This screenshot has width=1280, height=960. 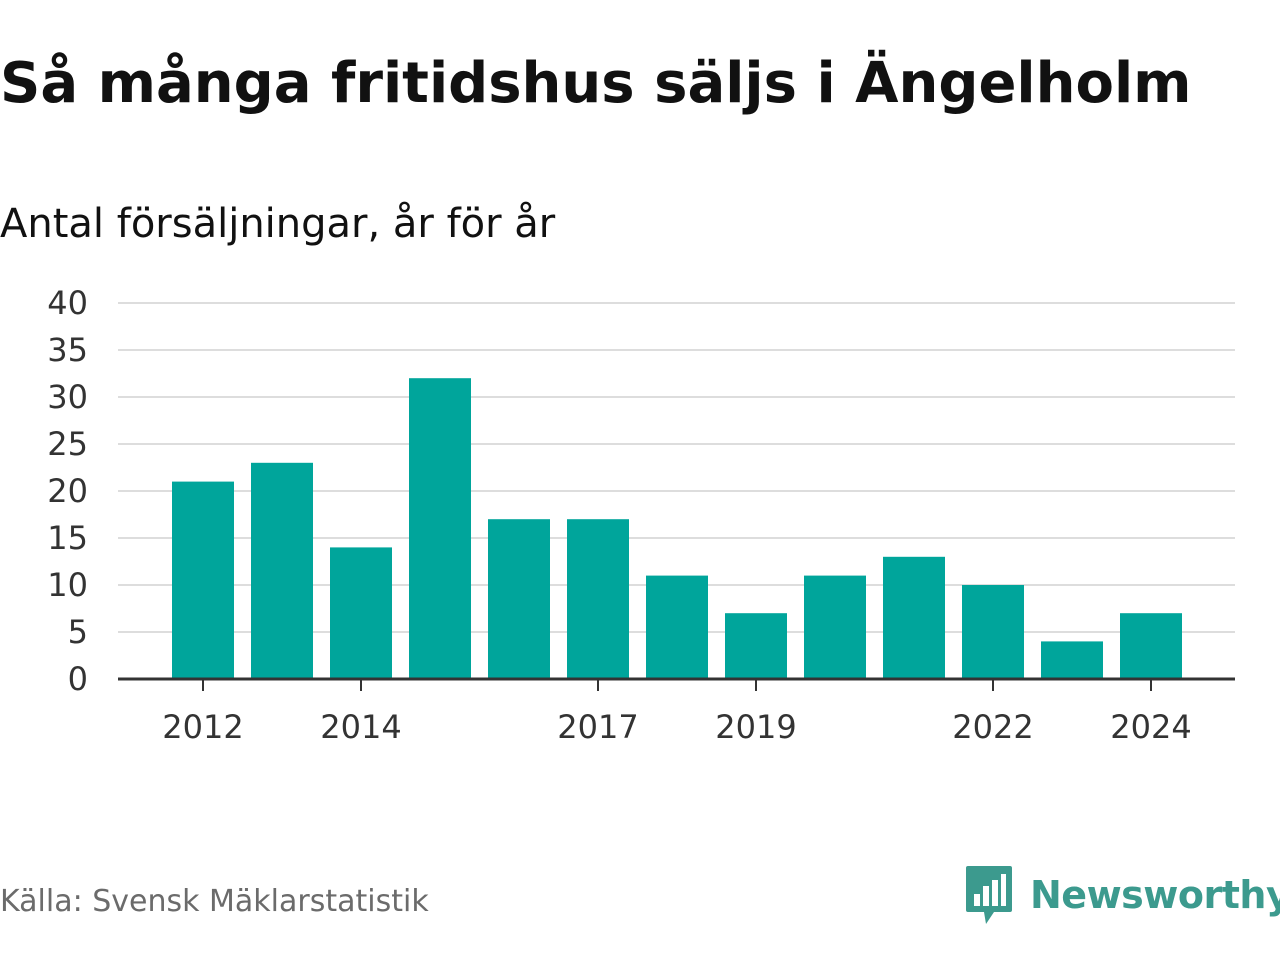 I want to click on bar-chart-speech-bubble-icon, so click(x=989, y=895).